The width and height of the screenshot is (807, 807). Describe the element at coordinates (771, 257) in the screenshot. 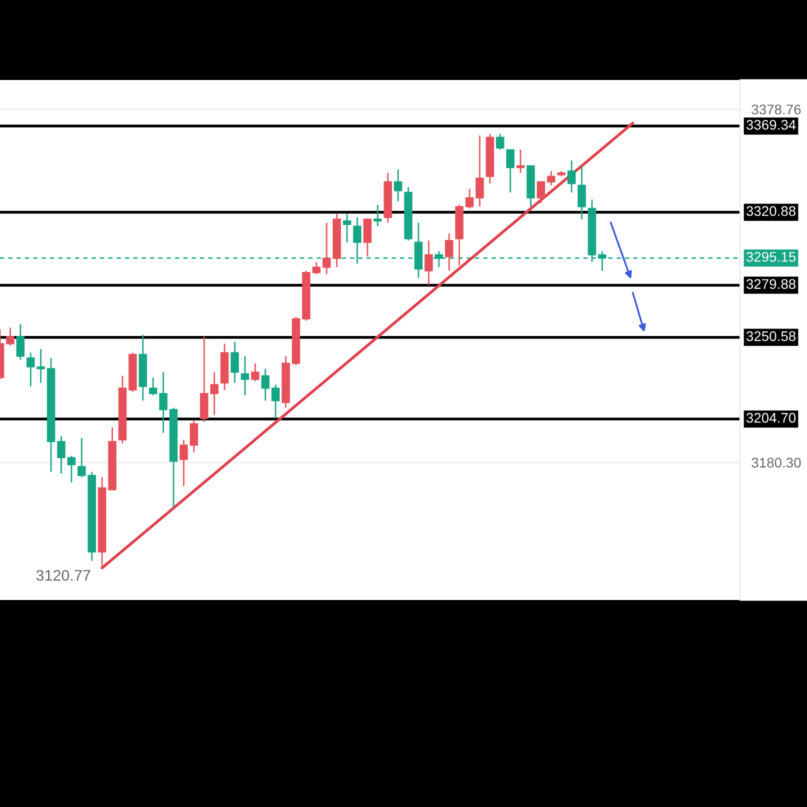

I see `ref-line-label: 3295.15` at that location.